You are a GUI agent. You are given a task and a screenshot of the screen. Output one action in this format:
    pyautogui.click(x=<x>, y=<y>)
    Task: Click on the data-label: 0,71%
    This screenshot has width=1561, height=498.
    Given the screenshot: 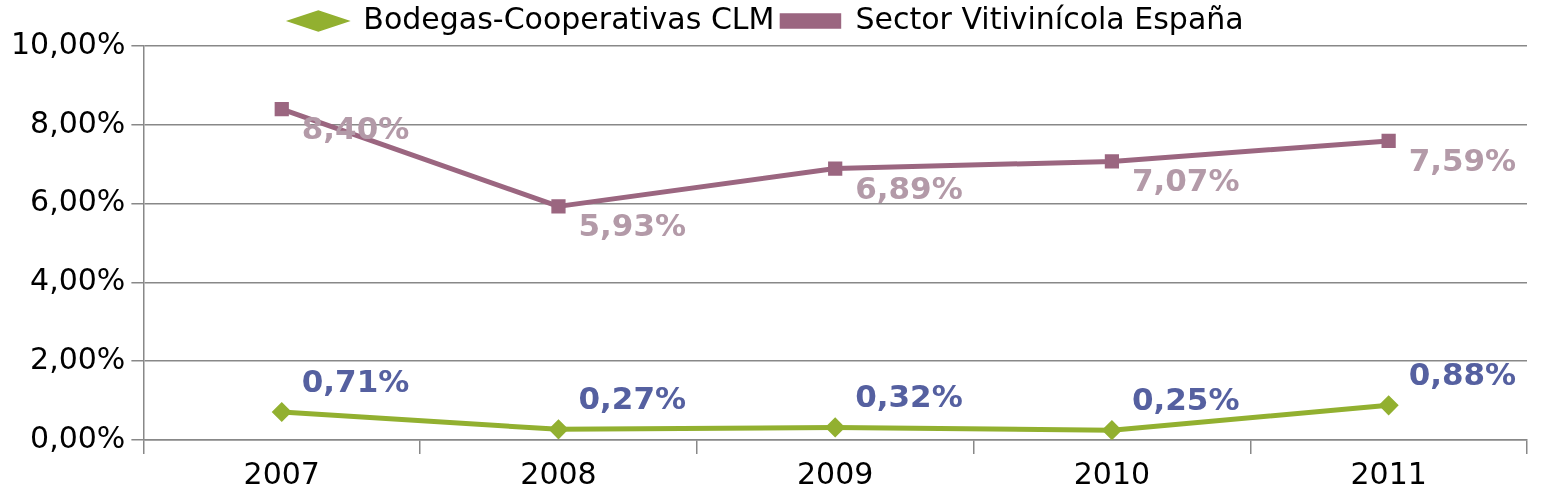 What is the action you would take?
    pyautogui.click(x=355, y=381)
    